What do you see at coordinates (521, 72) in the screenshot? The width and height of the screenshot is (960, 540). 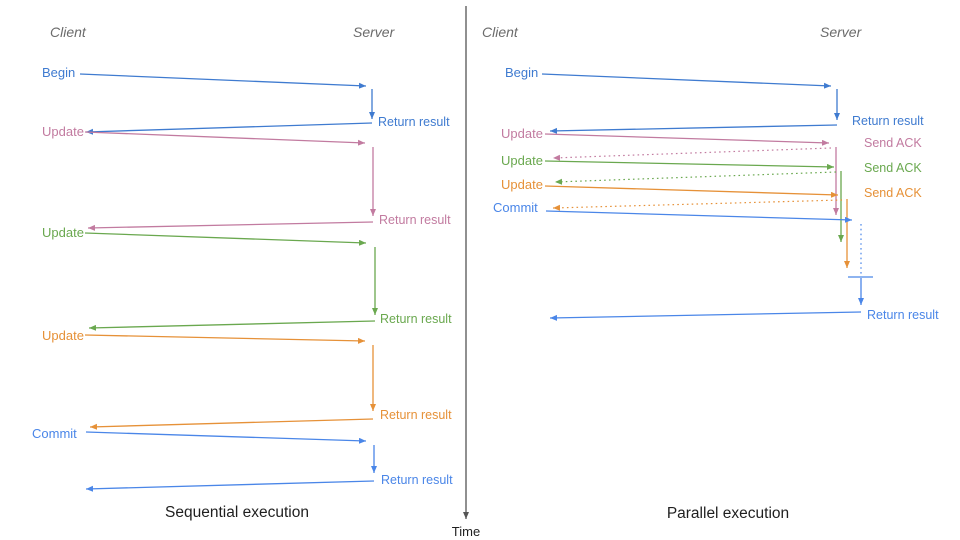 I see `par-begin-label: Begin` at bounding box center [521, 72].